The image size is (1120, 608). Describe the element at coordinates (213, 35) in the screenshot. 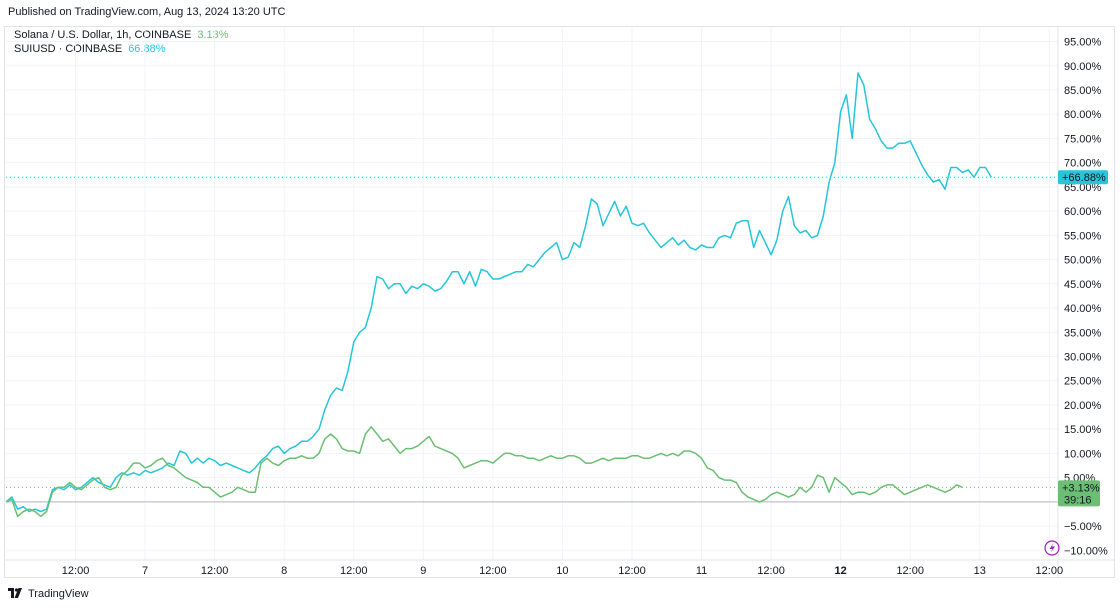

I see `legend-change-sol: 3.13%` at that location.